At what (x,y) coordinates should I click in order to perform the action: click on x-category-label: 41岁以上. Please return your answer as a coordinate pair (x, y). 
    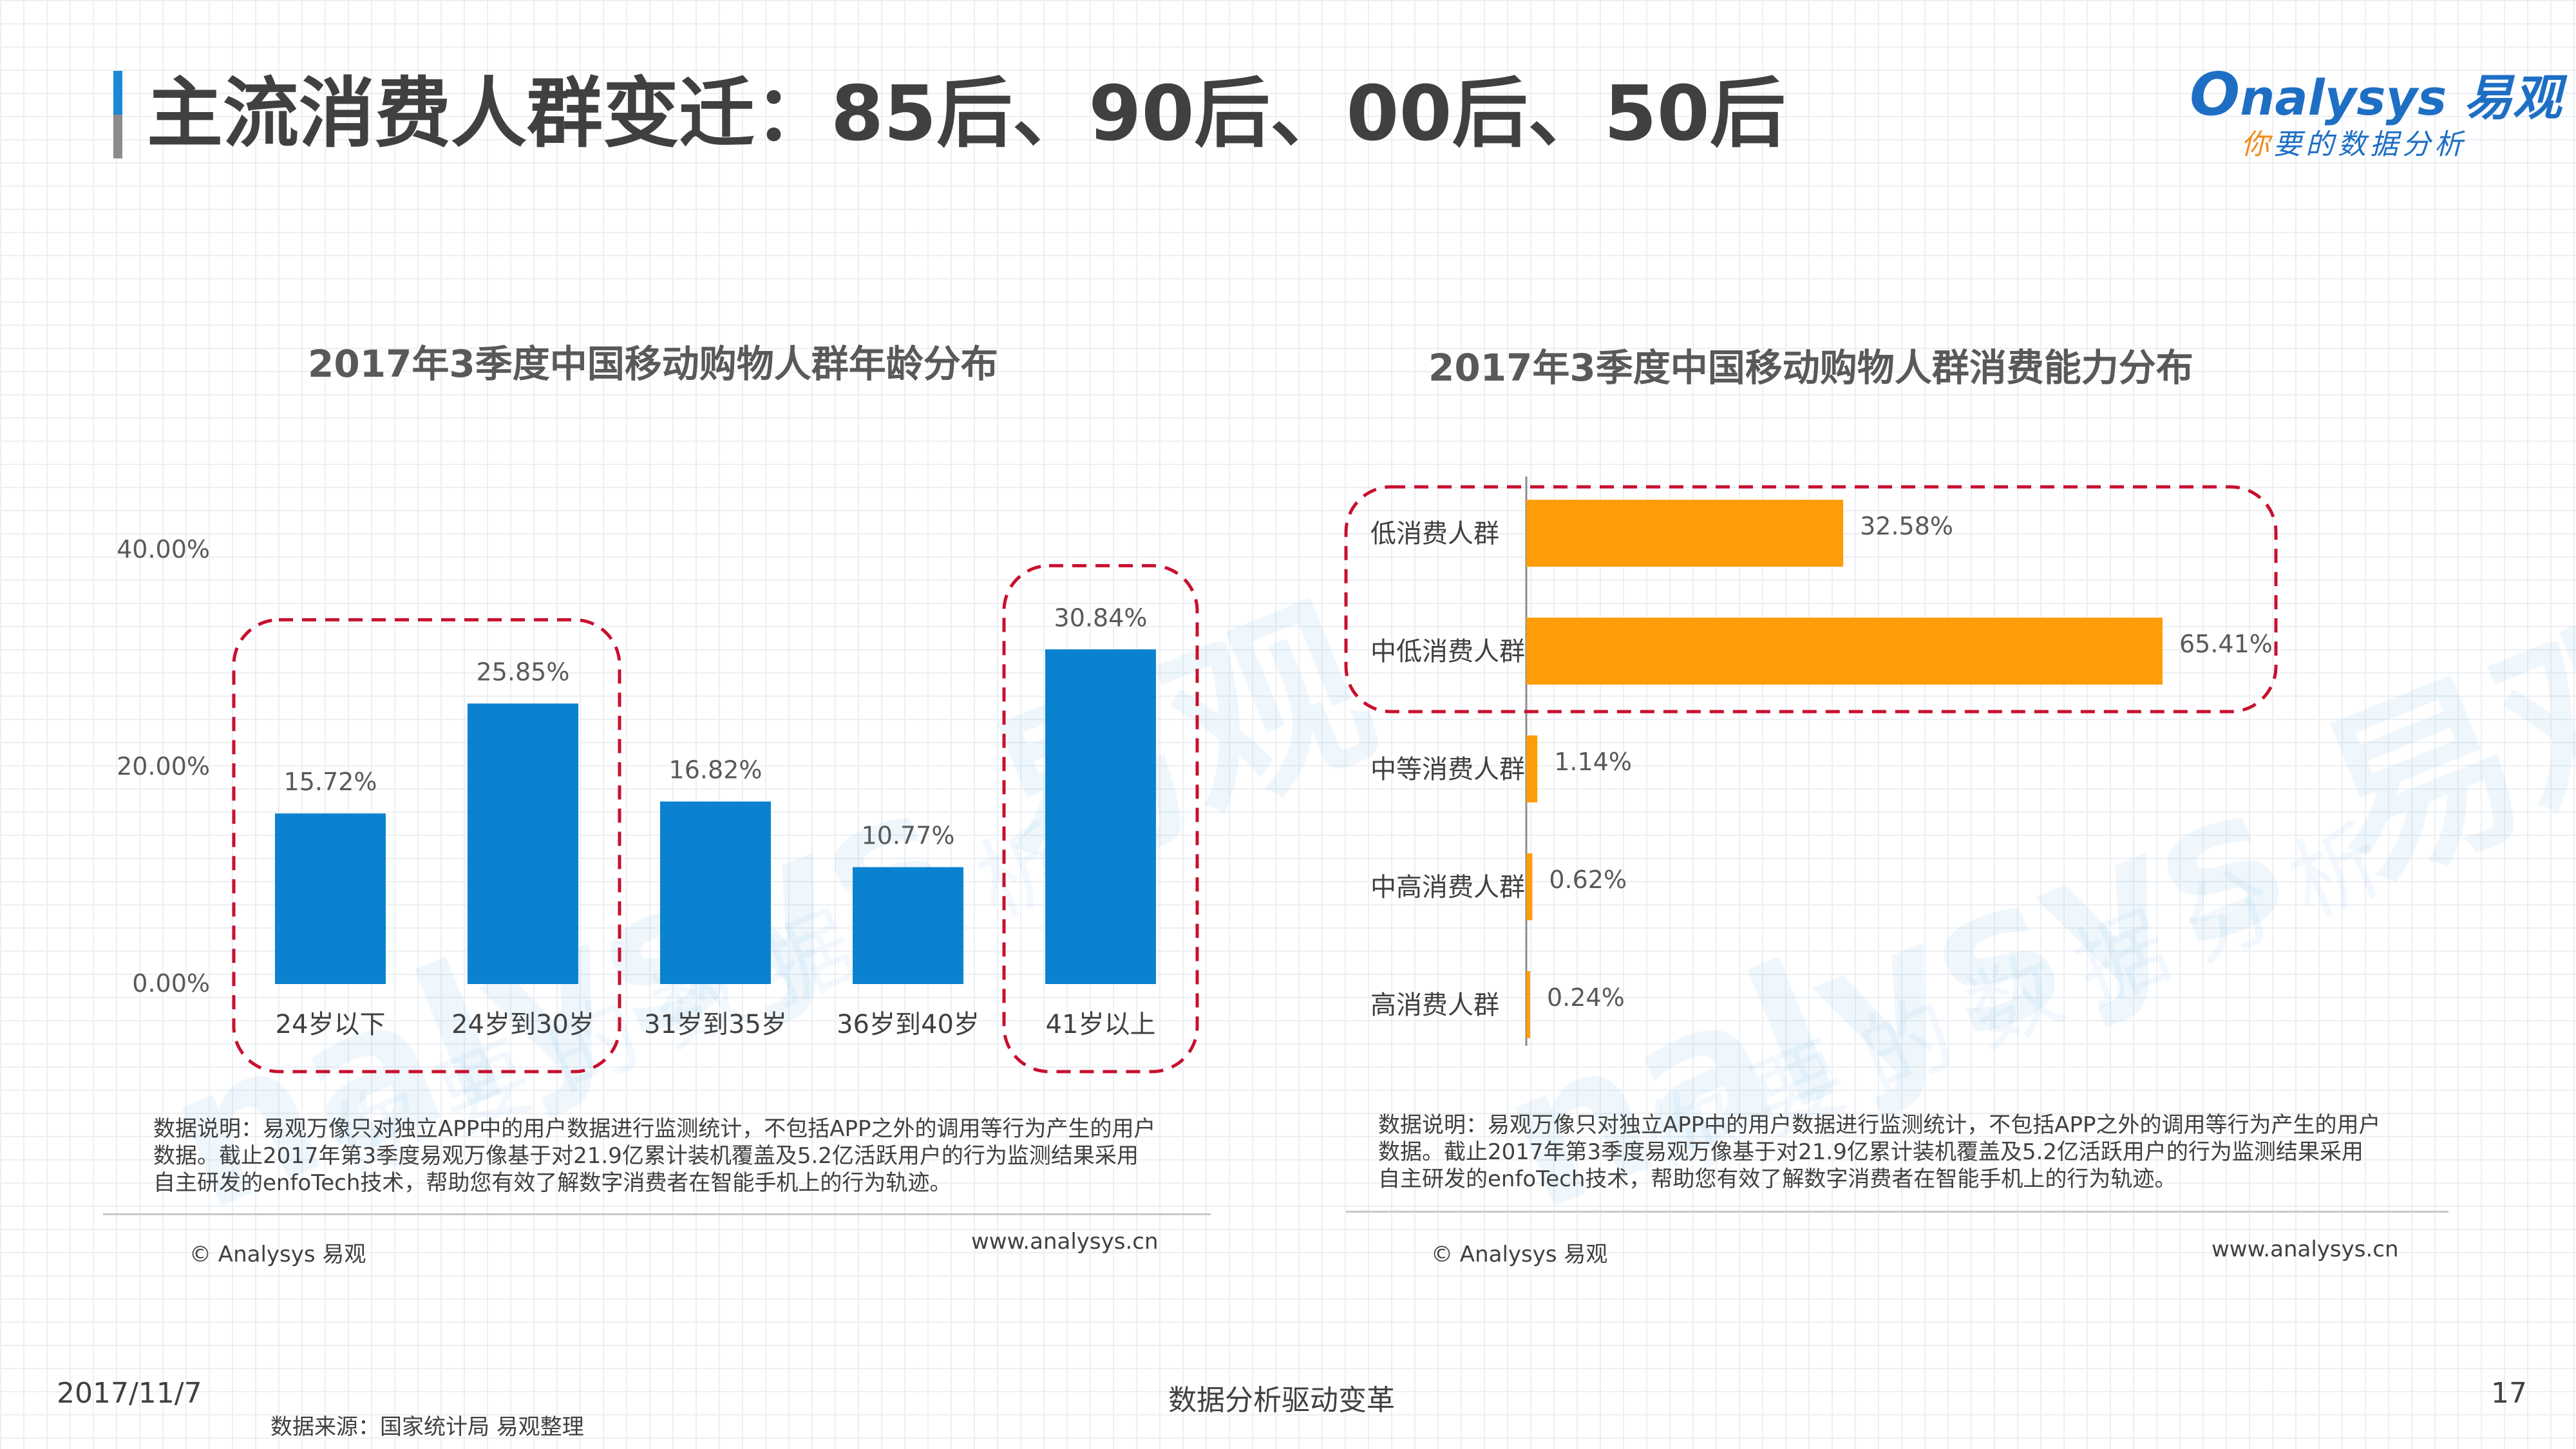
    Looking at the image, I should click on (1101, 1025).